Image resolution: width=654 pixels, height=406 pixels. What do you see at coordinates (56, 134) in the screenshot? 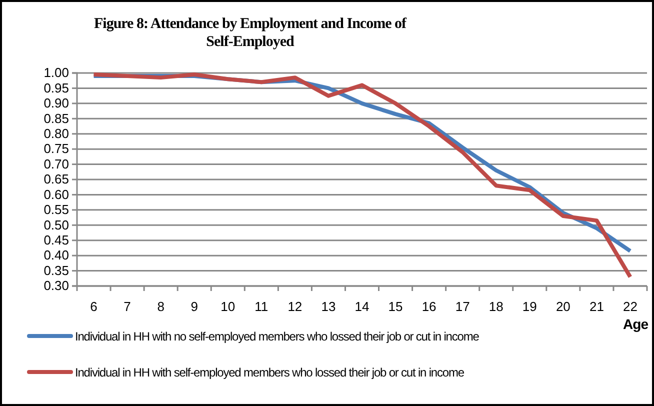
I see `y-tick-label: 0.80` at bounding box center [56, 134].